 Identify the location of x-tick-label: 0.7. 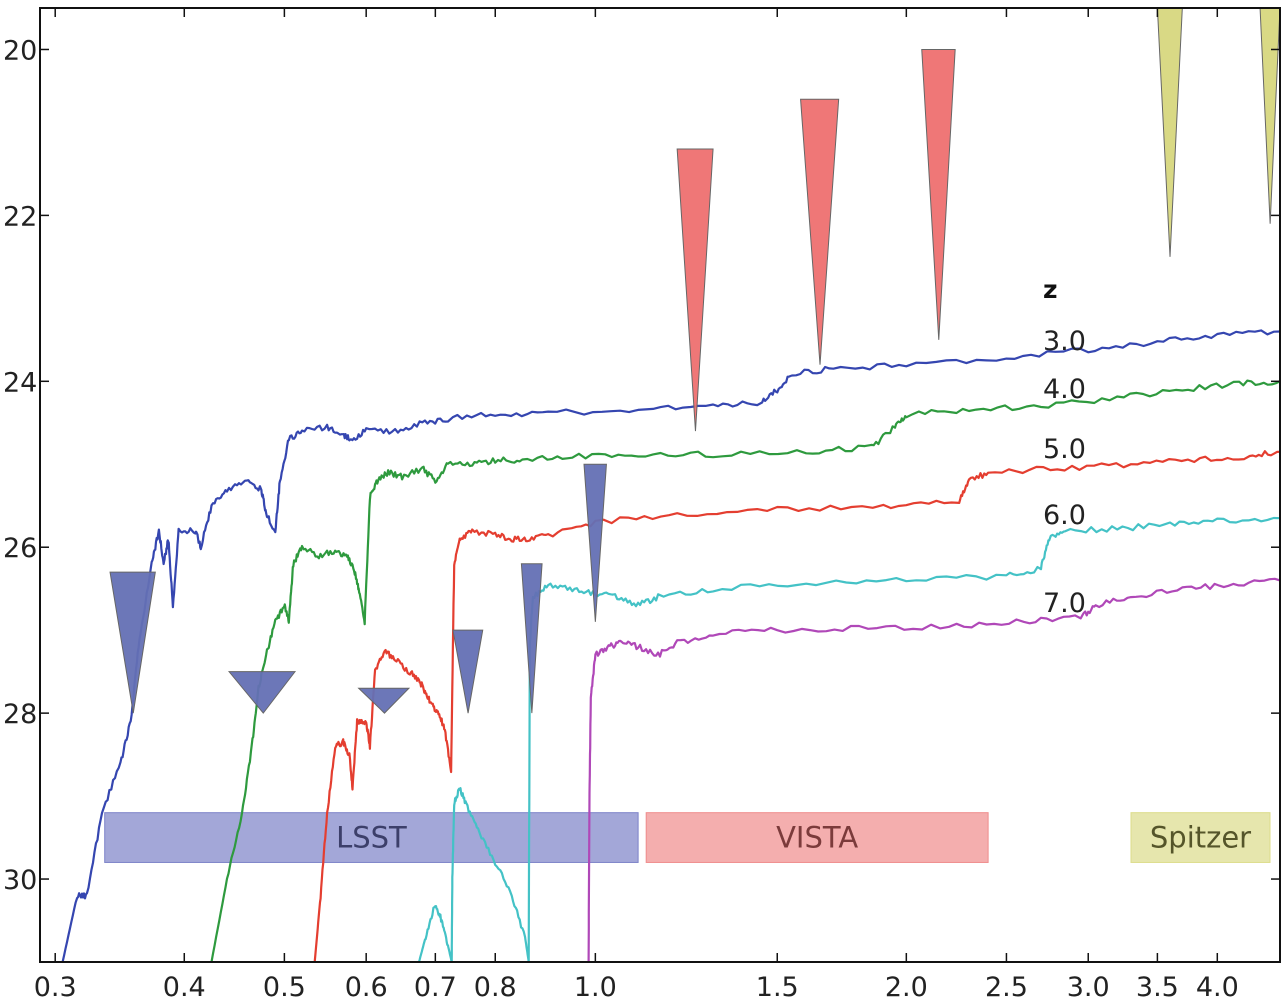
(435, 987).